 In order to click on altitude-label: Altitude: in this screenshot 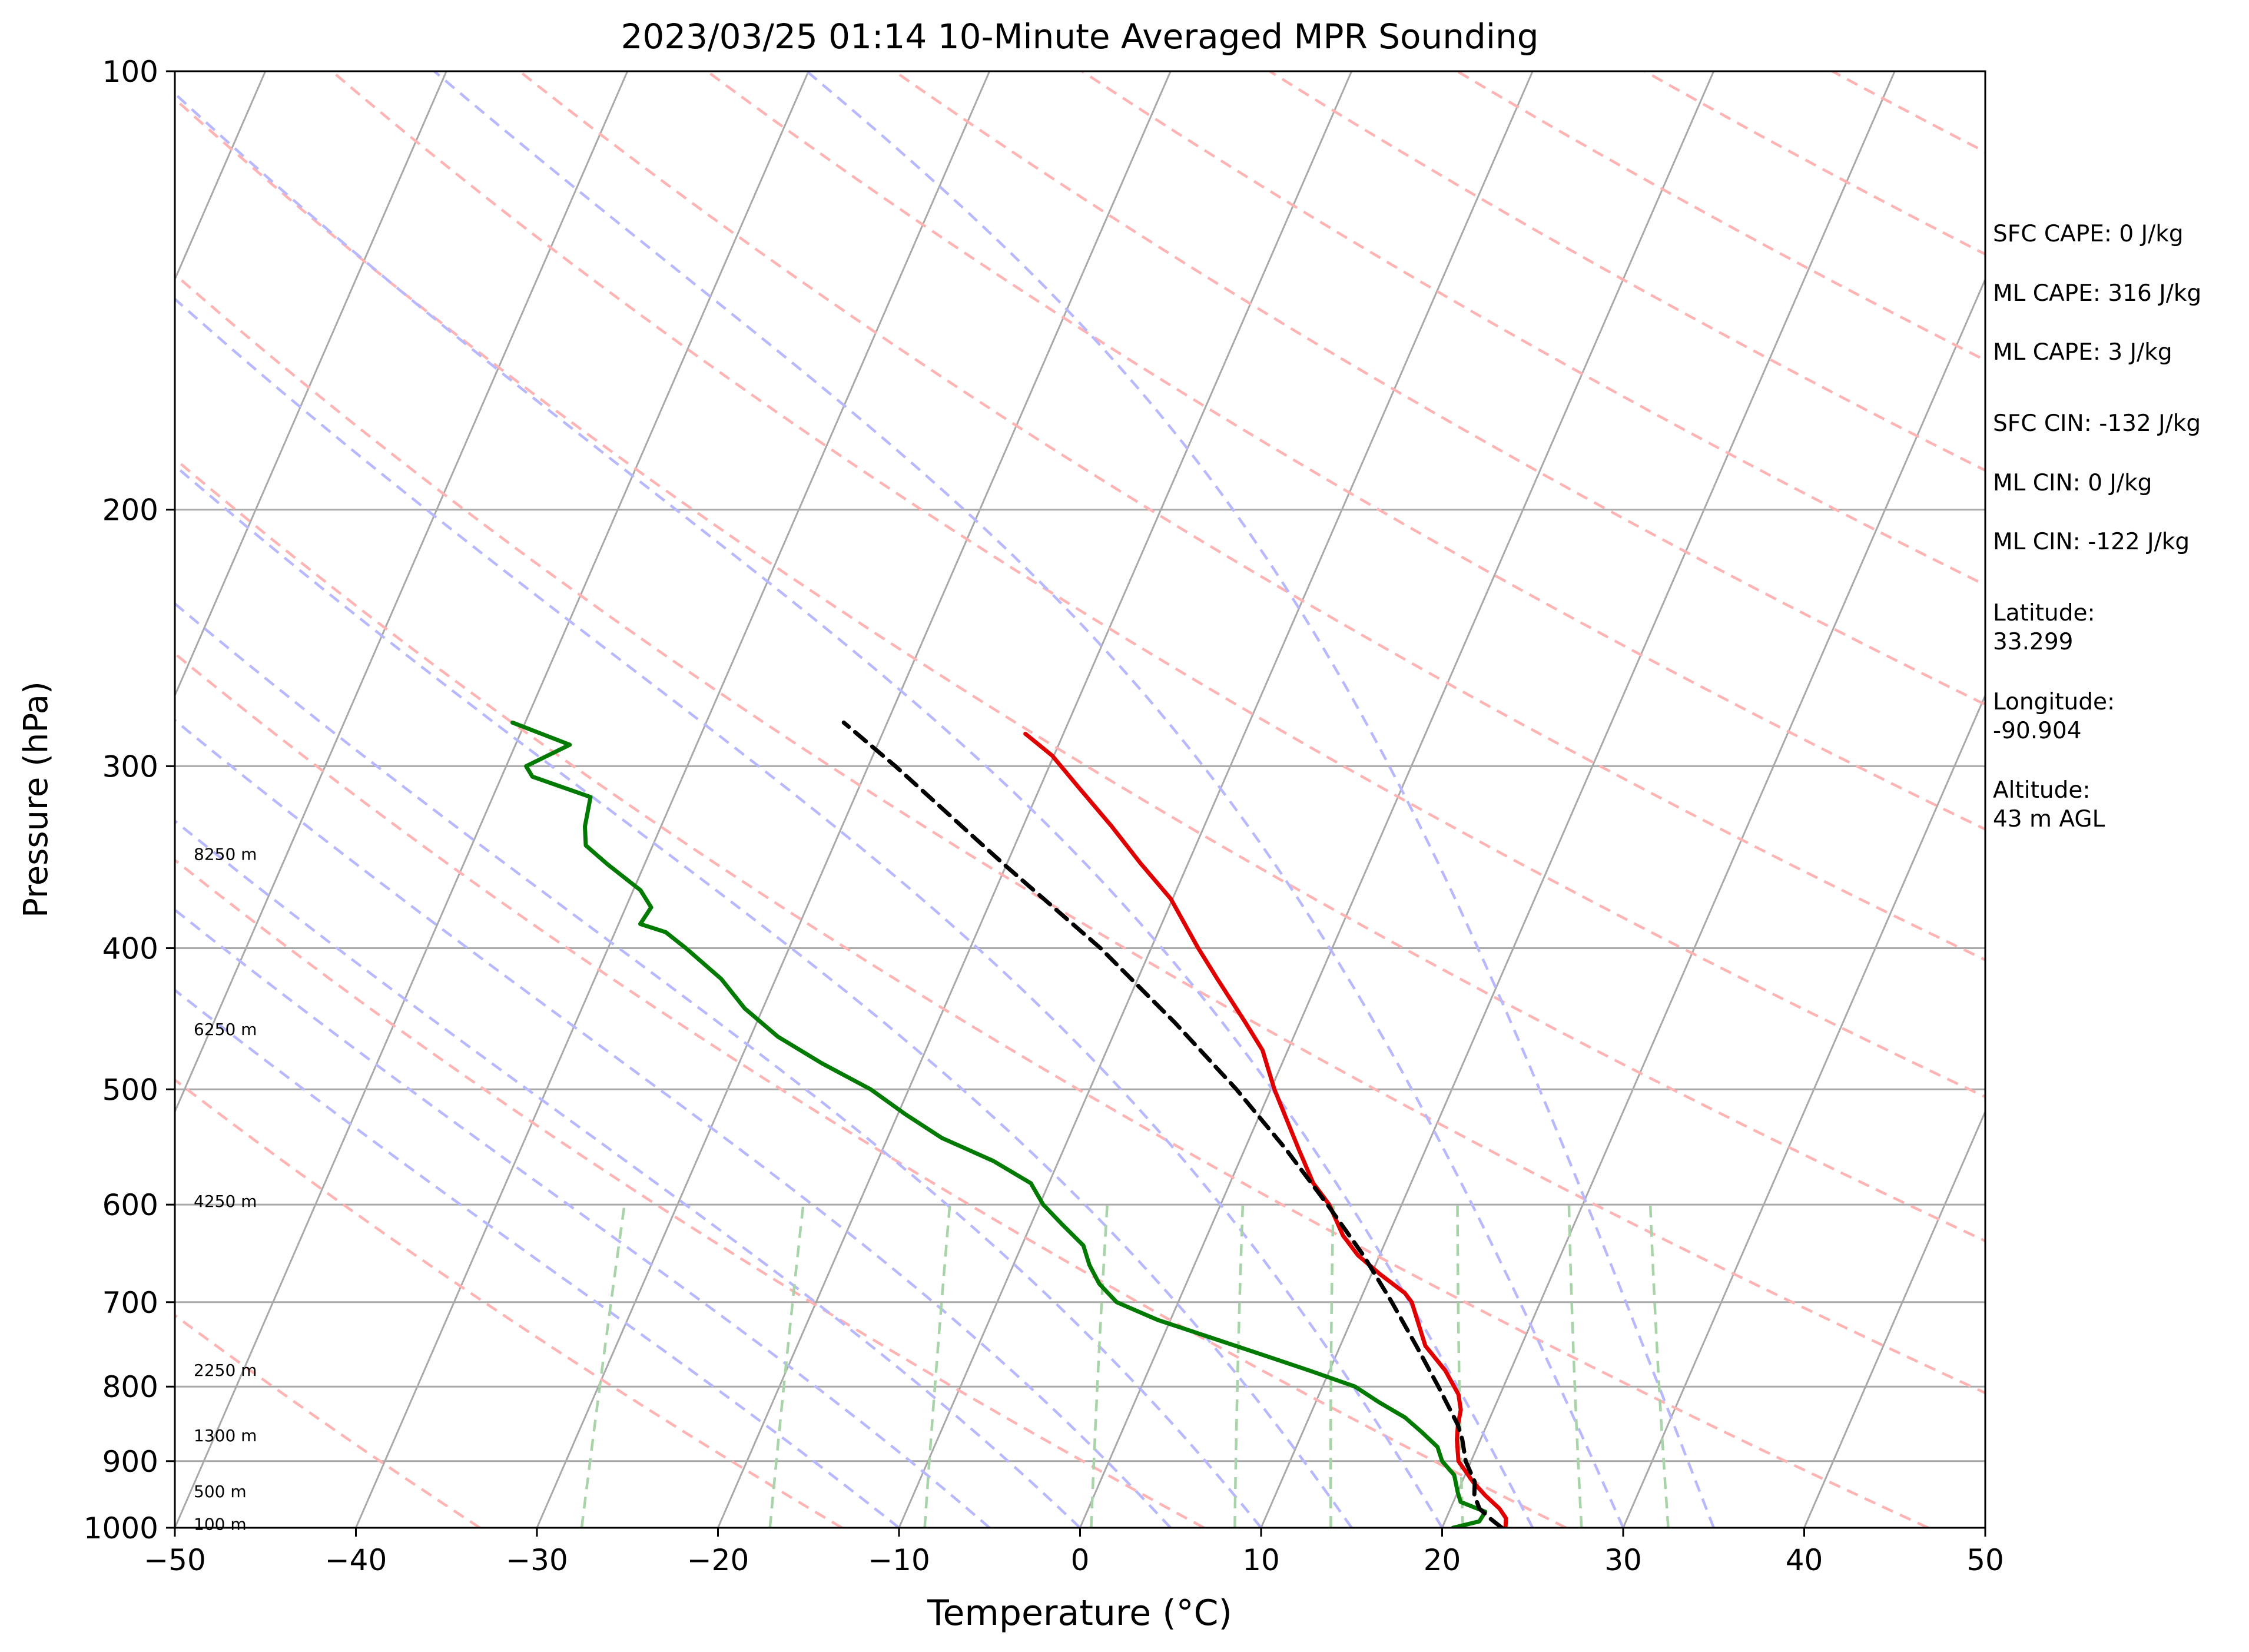, I will do `click(2042, 790)`.